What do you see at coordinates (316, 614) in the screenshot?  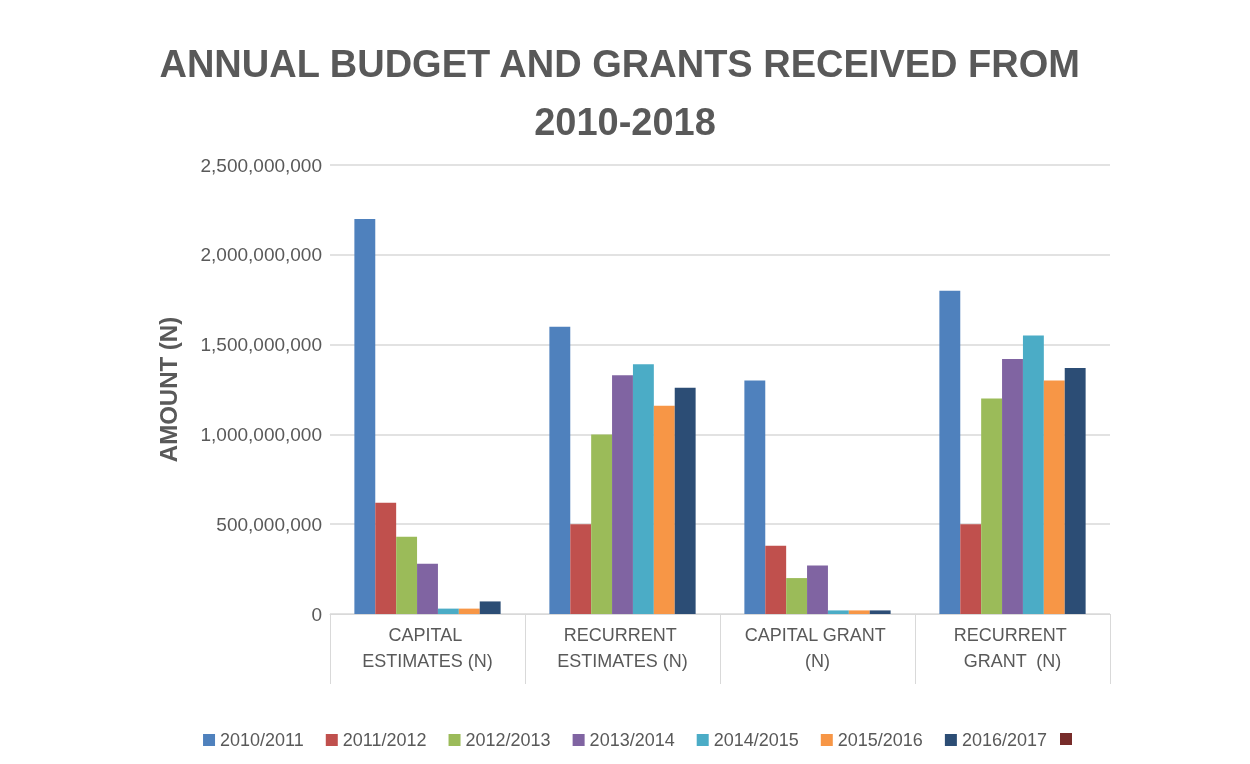 I see `y-tick-label: 0` at bounding box center [316, 614].